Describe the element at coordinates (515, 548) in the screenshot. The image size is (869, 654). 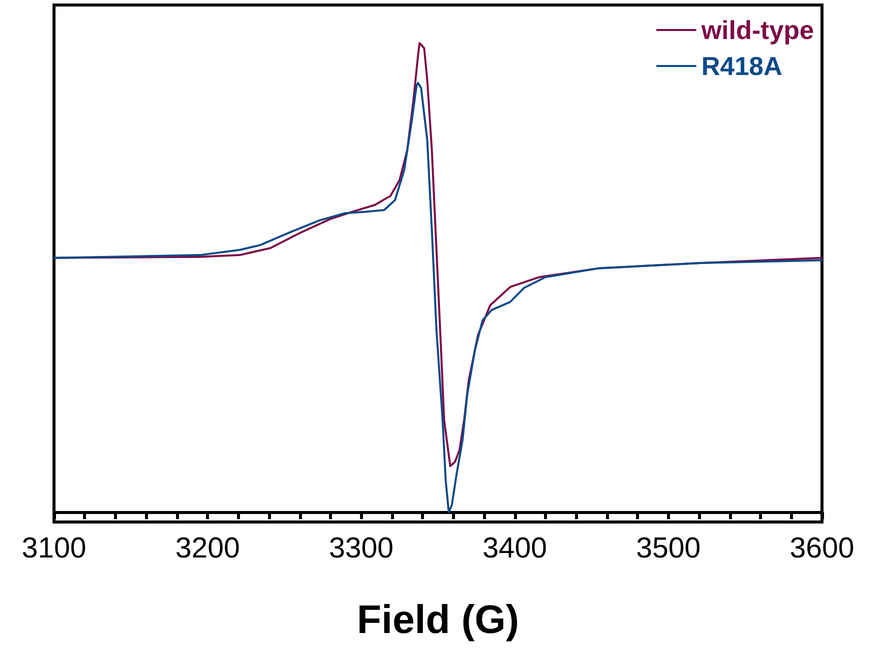
I see `x-tick-label: 3400` at that location.